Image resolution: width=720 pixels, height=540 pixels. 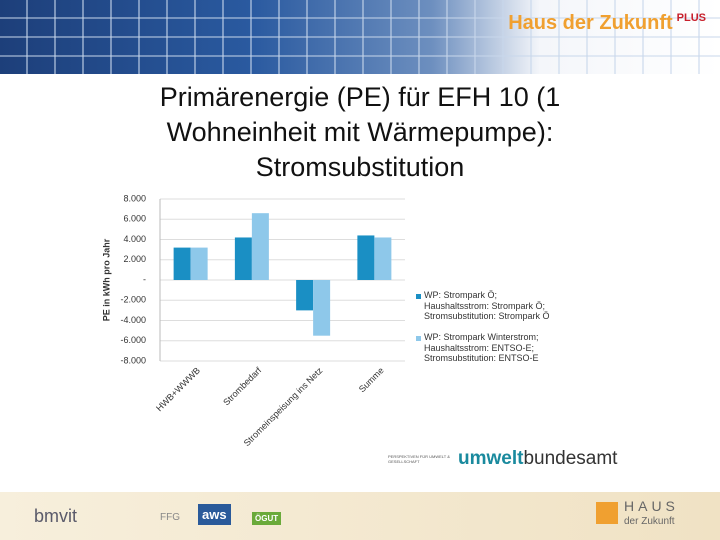 I want to click on brand-logo: Haus der Zukunft PLUS, so click(x=607, y=23).